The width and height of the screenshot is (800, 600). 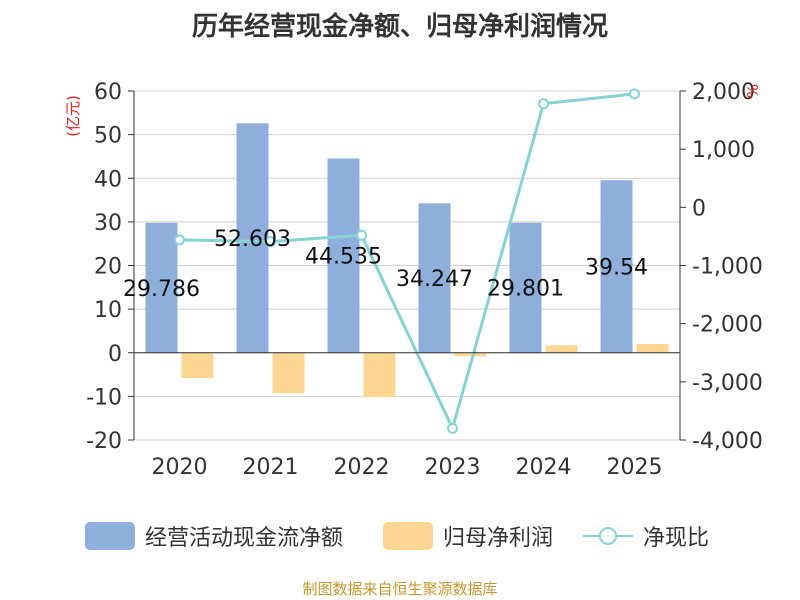 What do you see at coordinates (727, 267) in the screenshot?
I see `y-right-tick-label: -1,000` at bounding box center [727, 267].